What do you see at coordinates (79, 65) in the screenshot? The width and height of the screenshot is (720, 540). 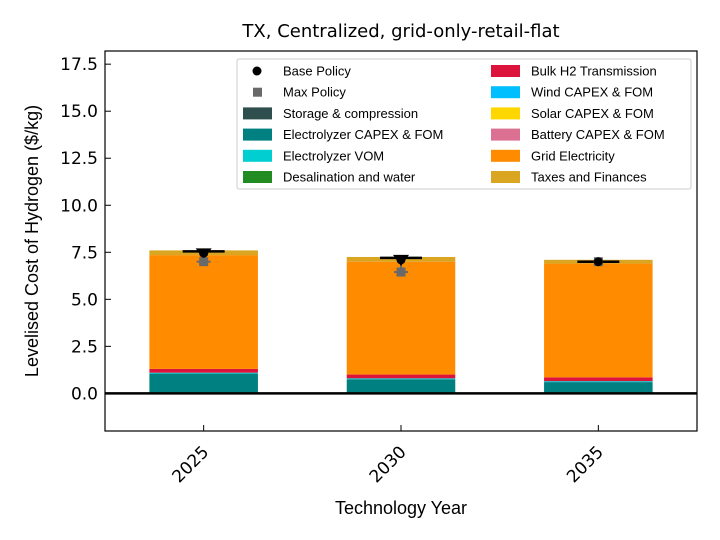 I see `y-tick-label: 17.5` at bounding box center [79, 65].